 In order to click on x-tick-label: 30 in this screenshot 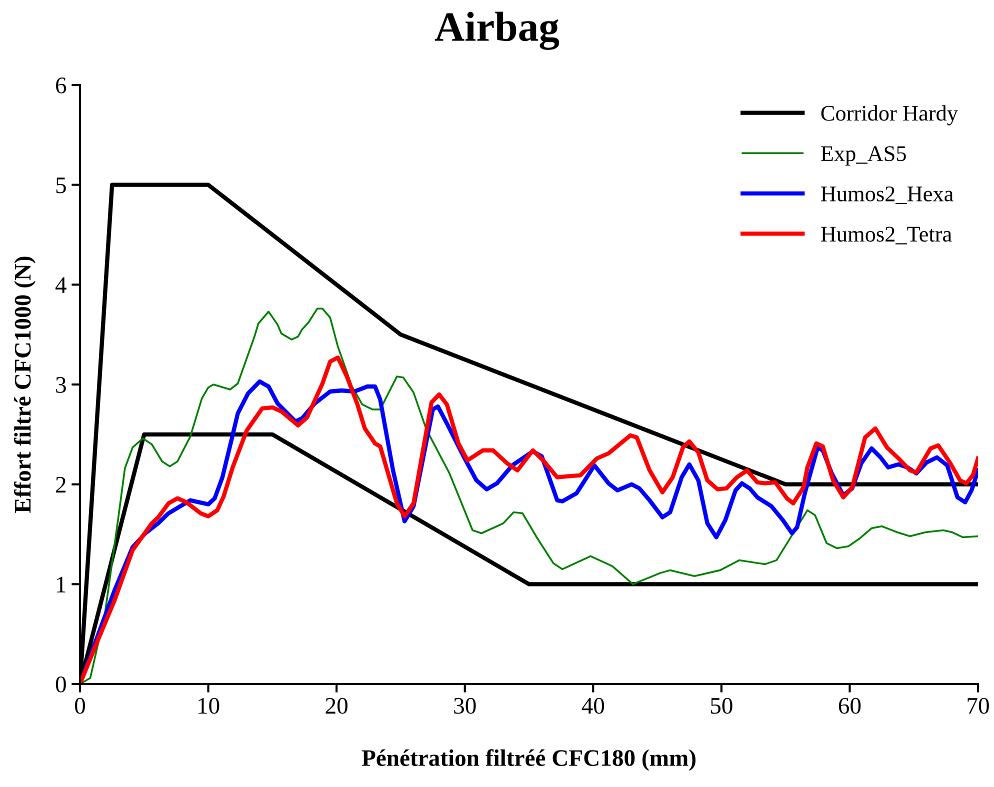, I will do `click(465, 706)`.